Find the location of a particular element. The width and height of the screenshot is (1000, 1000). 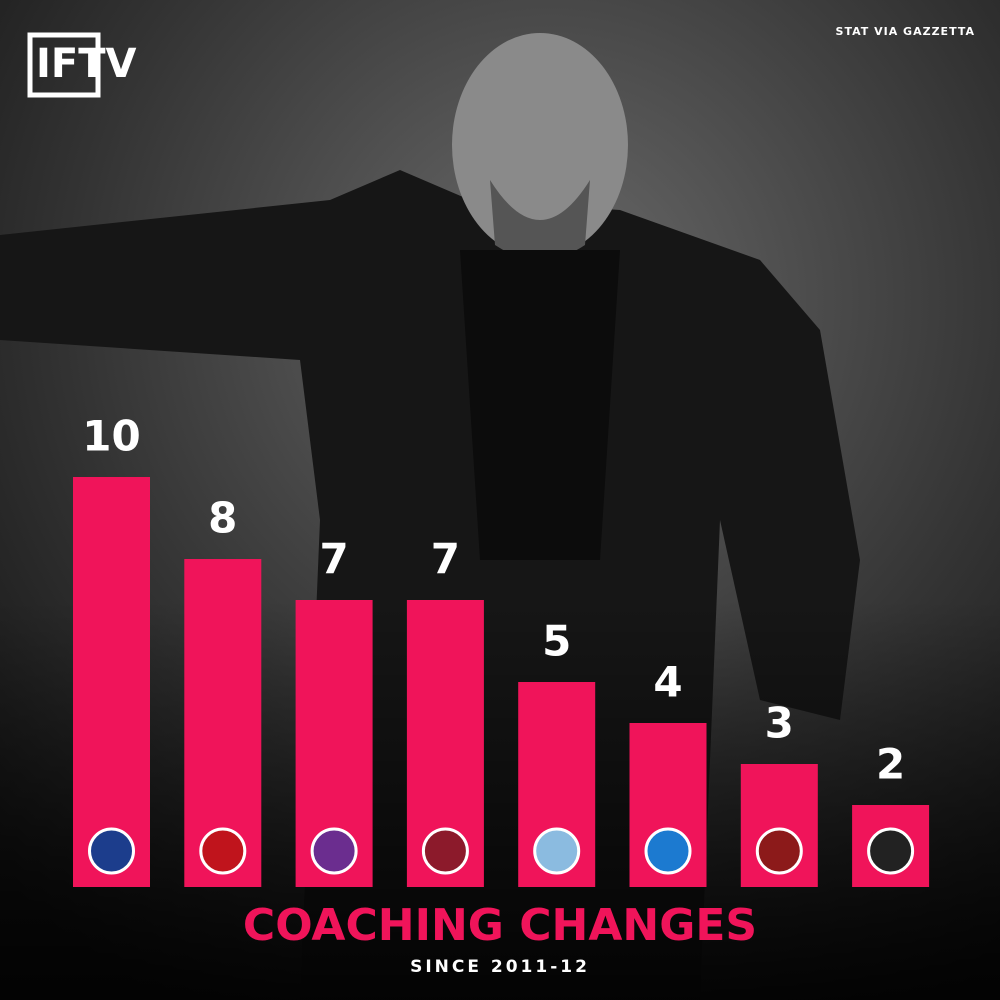

brand-box is located at coordinates (64, 65).